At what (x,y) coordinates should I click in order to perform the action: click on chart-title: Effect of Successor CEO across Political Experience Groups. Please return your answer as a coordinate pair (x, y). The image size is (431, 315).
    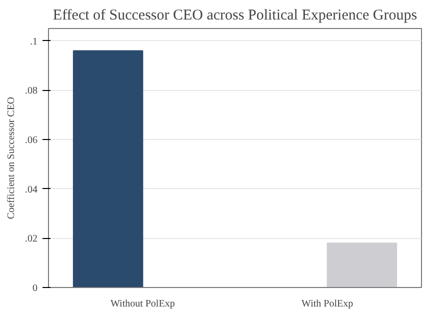
    Looking at the image, I should click on (235, 16).